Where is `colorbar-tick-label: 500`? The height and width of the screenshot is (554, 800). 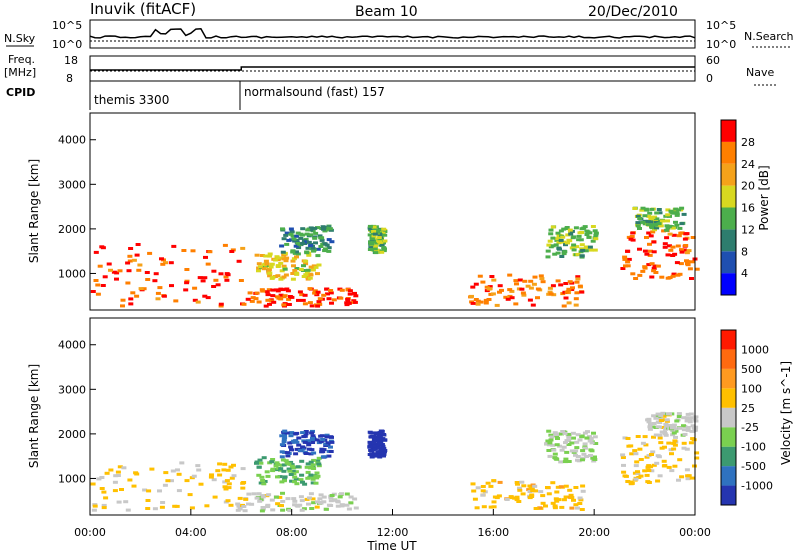
colorbar-tick-label: 500 is located at coordinates (751, 369).